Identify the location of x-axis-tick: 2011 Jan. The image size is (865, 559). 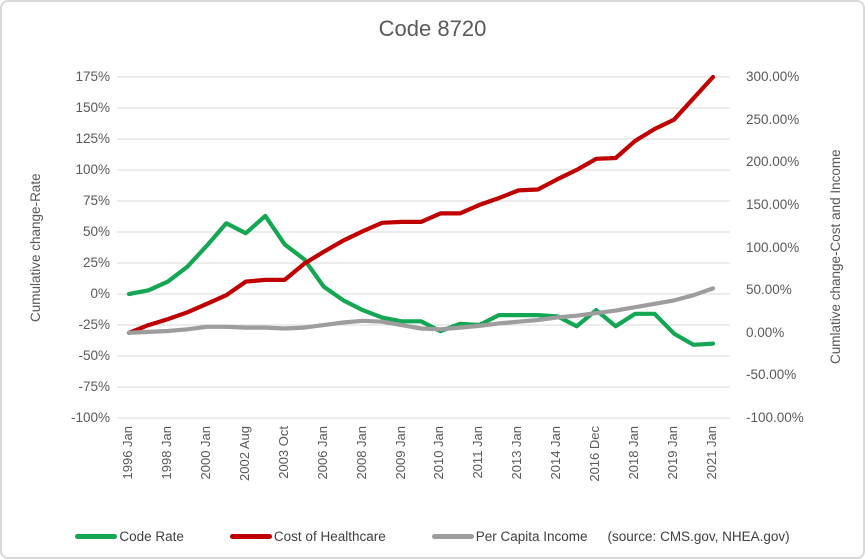
(477, 452).